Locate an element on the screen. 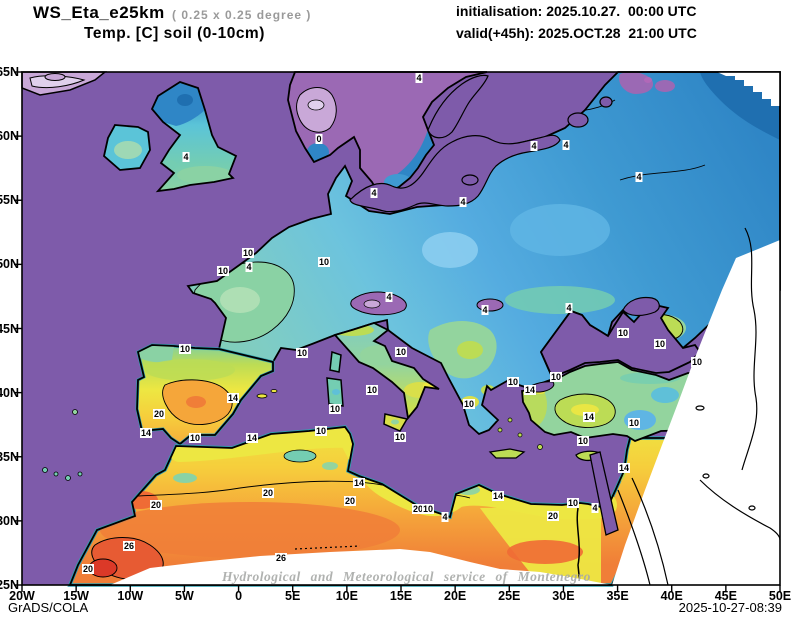 The image size is (800, 618). valid-time-label: valid(+45h): 2025.OCT.28 21:00 UTC is located at coordinates (576, 33).